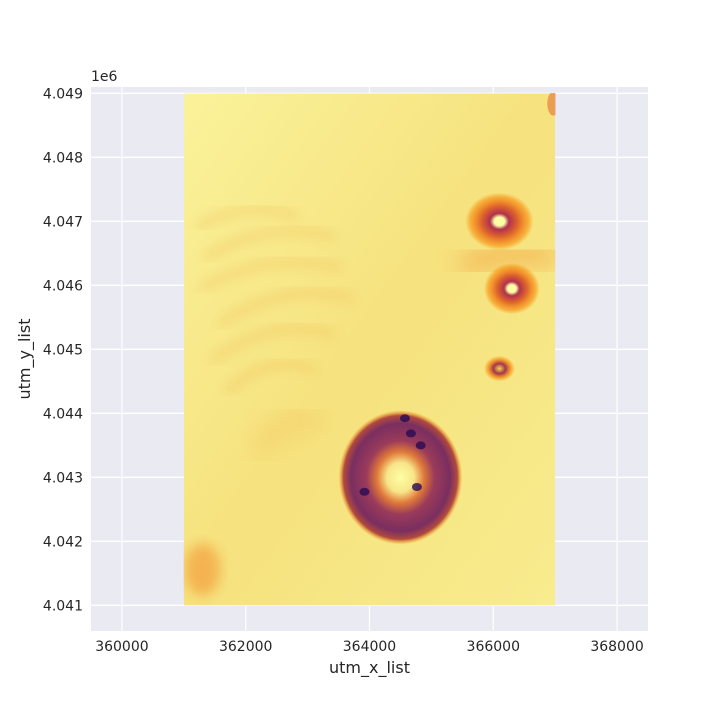 The image size is (720, 724). Describe the element at coordinates (63, 542) in the screenshot. I see `y-tick-label: 4.042` at that location.